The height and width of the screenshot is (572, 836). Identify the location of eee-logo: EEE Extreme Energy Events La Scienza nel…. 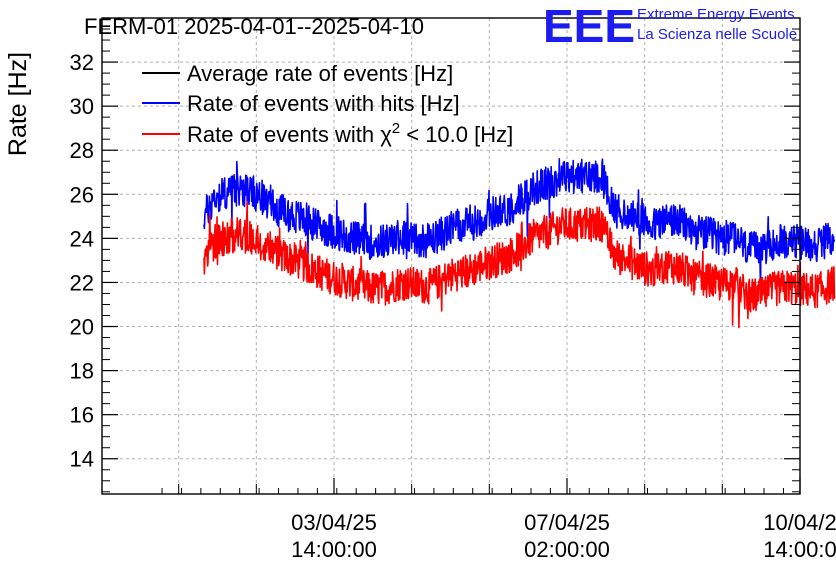
(670, 26).